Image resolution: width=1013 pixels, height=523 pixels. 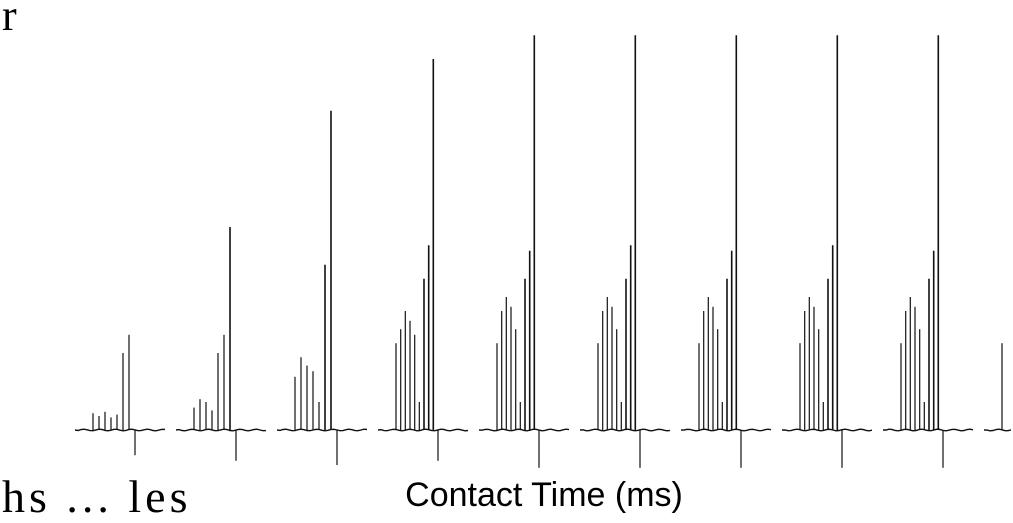 I want to click on bottom-text-fragment: hs ... les, so click(x=97, y=496).